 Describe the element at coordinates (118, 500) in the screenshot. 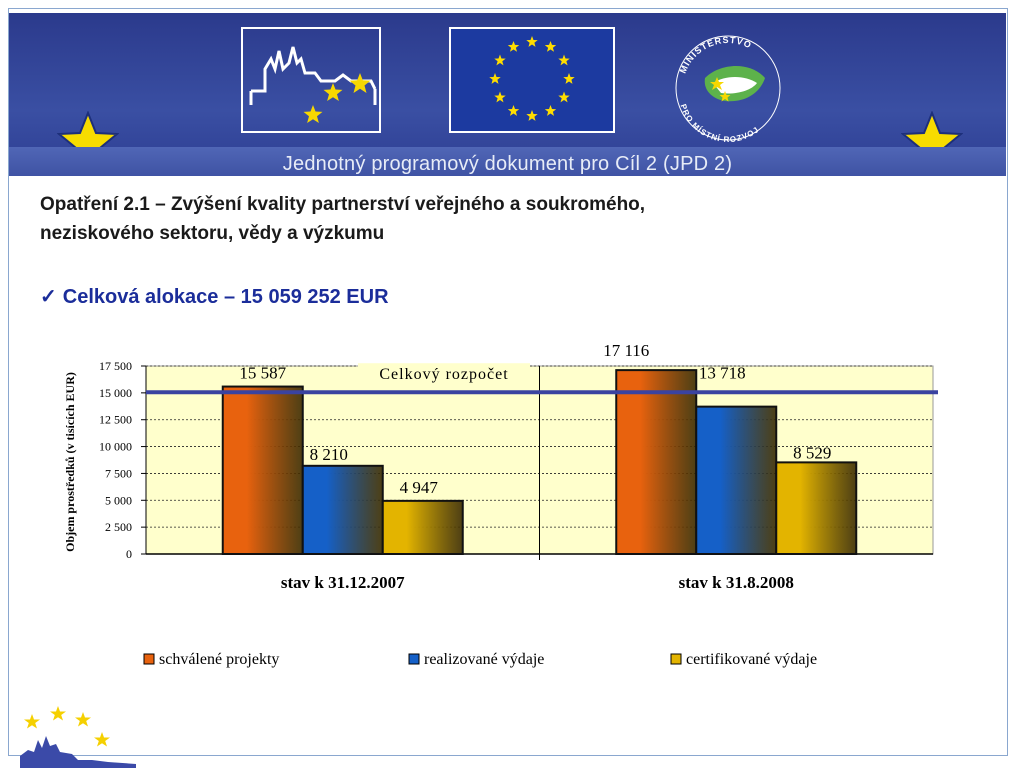

I see `y-tick-label: 5 000` at that location.